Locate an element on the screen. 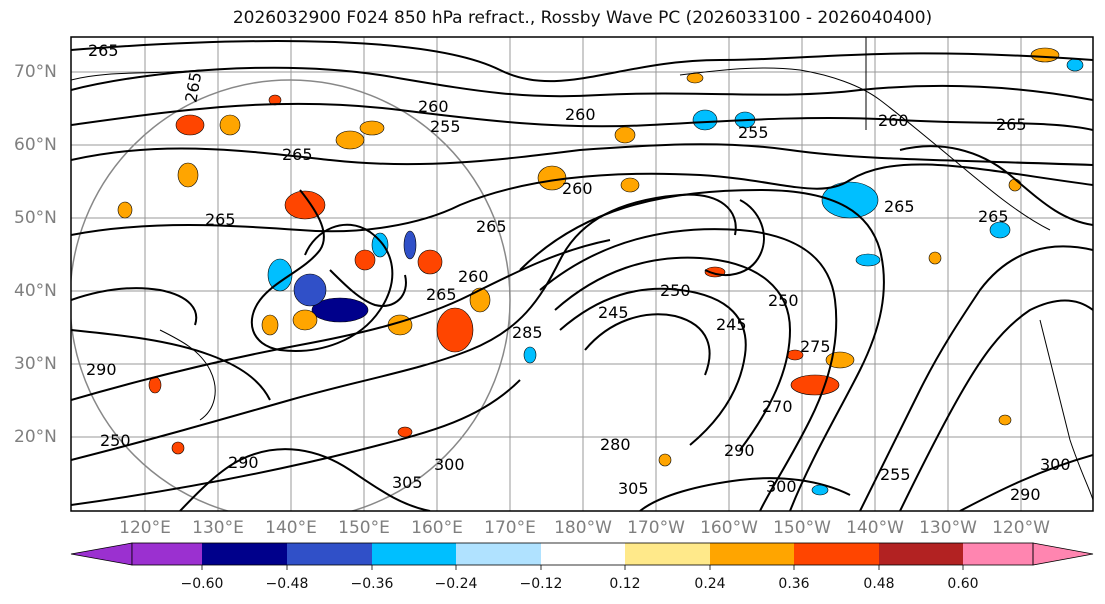 The image size is (1105, 604). lon-label: 160°W is located at coordinates (729, 528).